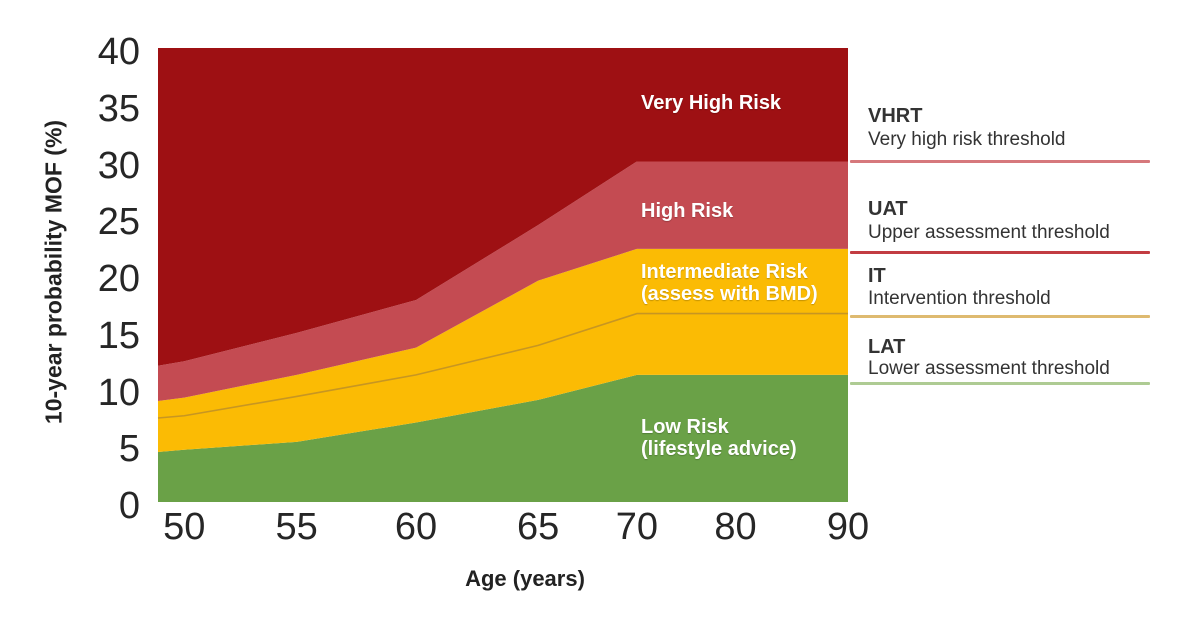 The width and height of the screenshot is (1200, 630). I want to click on threshold-name-it: Intervention threshold, so click(959, 298).